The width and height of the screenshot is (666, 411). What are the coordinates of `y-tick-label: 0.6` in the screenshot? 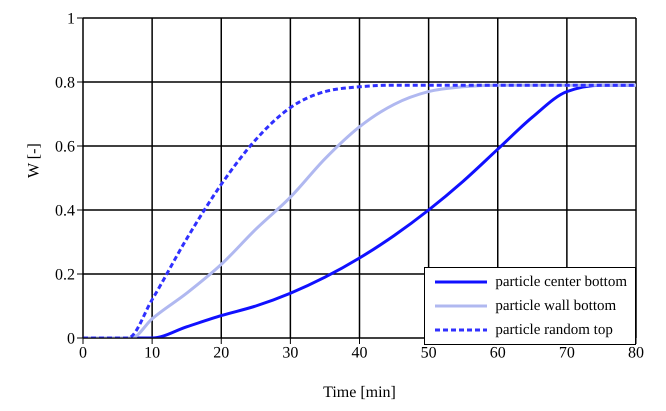 It's located at (65, 147).